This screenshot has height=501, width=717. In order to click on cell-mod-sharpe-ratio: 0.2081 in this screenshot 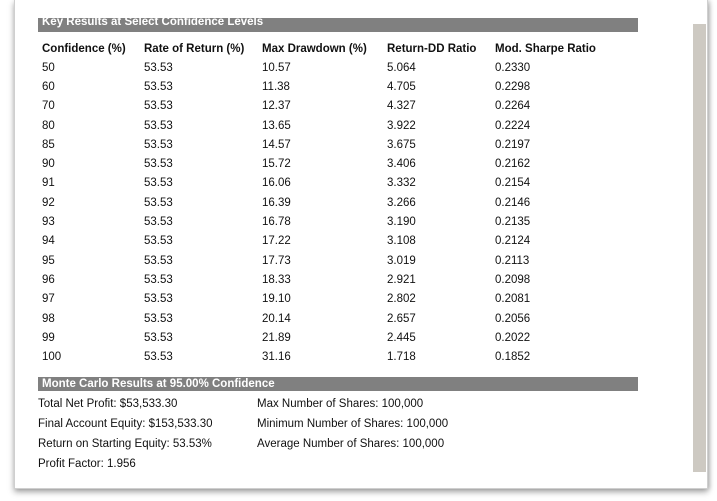, I will do `click(513, 299)`.